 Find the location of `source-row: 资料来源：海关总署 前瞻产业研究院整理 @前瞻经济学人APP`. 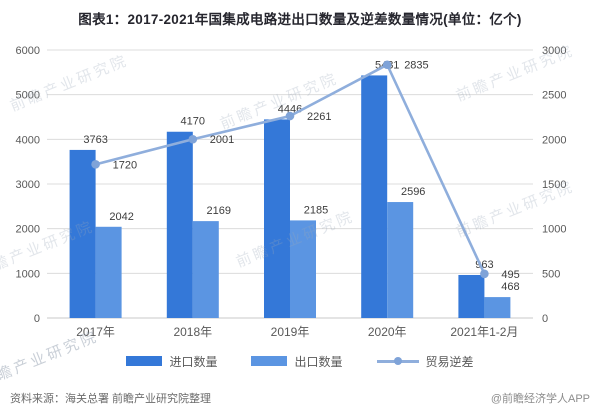

source-row: 资料来源：海关总署 前瞻产业研究院整理 @前瞻经济学人APP is located at coordinates (300, 398).